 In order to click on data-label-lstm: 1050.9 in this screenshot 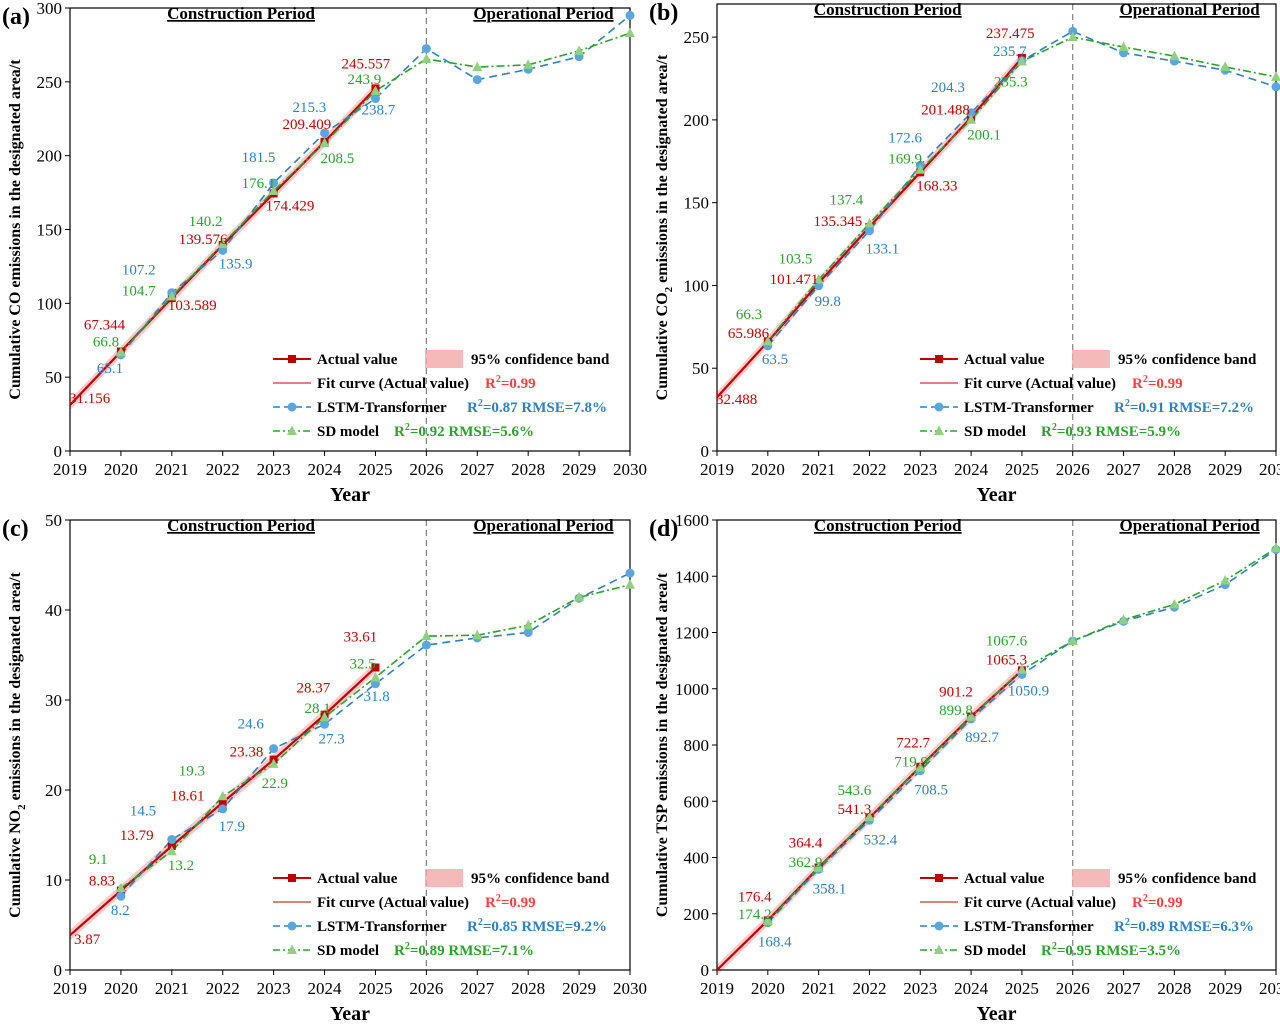, I will do `click(1028, 691)`.